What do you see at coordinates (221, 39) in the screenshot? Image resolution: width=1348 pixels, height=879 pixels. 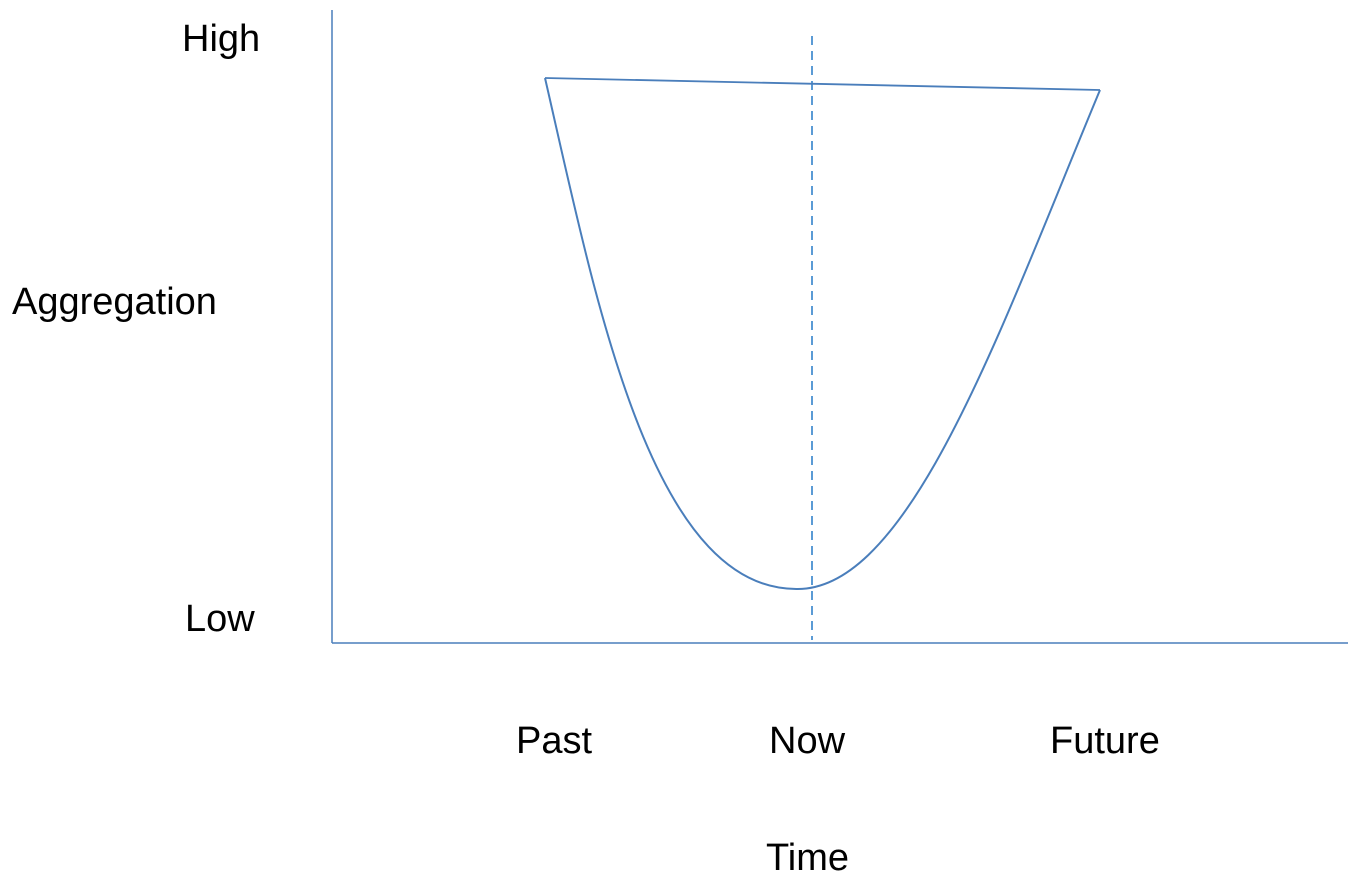 I see `y-axis-high-label: High` at bounding box center [221, 39].